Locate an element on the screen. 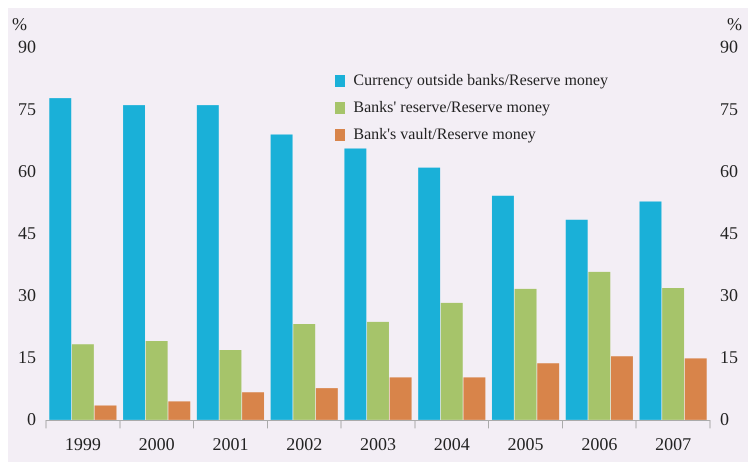 The width and height of the screenshot is (756, 470). y-tick-label: 0 is located at coordinates (31, 419).